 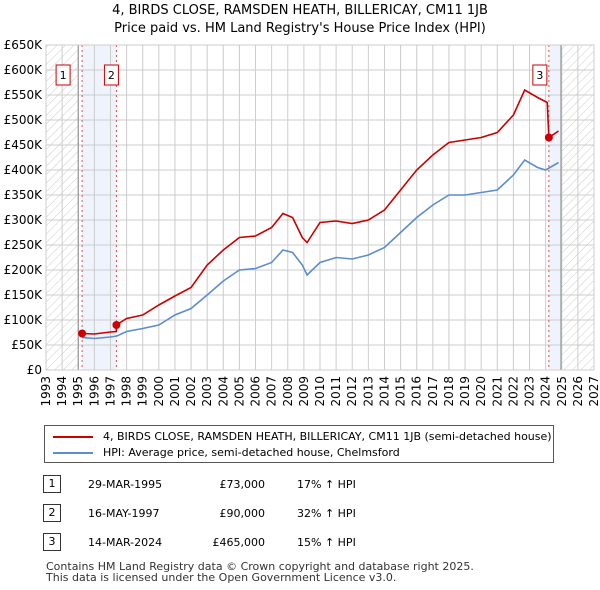 I want to click on sale-date: 29-MAR-1995, so click(x=125, y=484).